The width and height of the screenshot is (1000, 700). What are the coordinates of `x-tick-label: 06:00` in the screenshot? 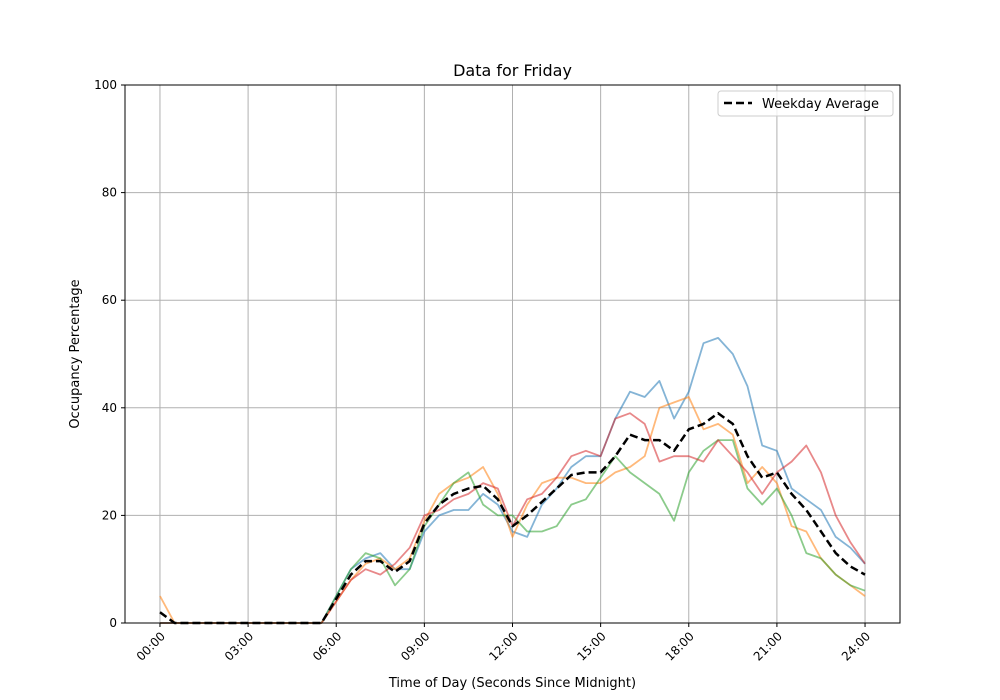 It's located at (327, 646).